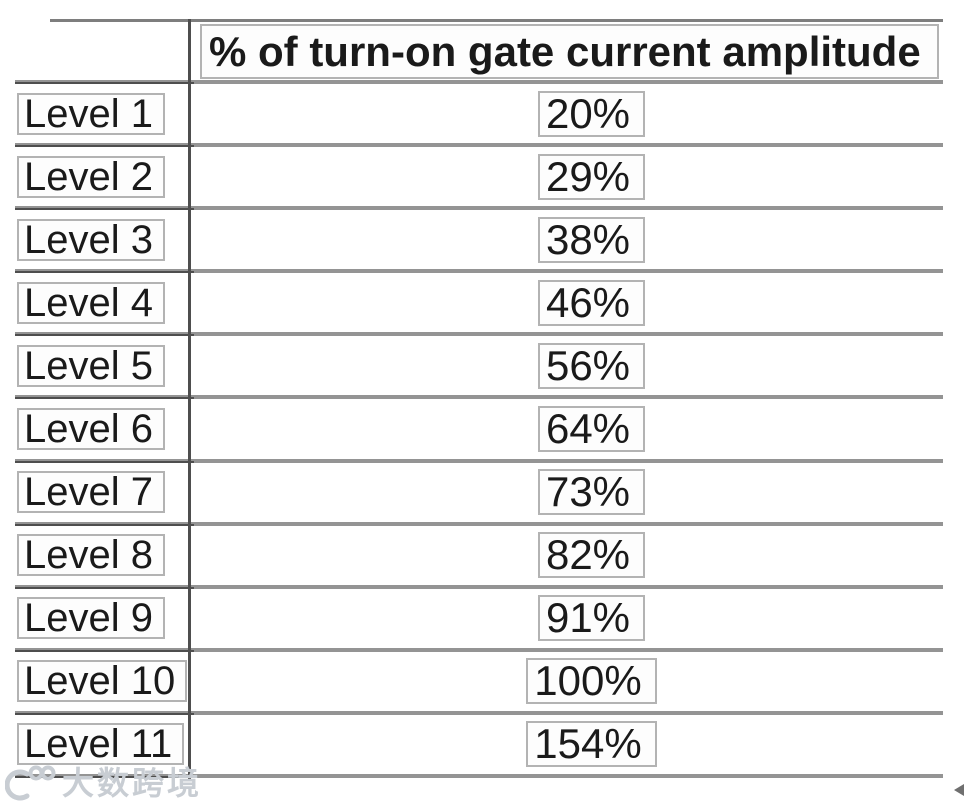 Image resolution: width=973 pixels, height=803 pixels. I want to click on level-label-cell: Level 3, so click(101, 239).